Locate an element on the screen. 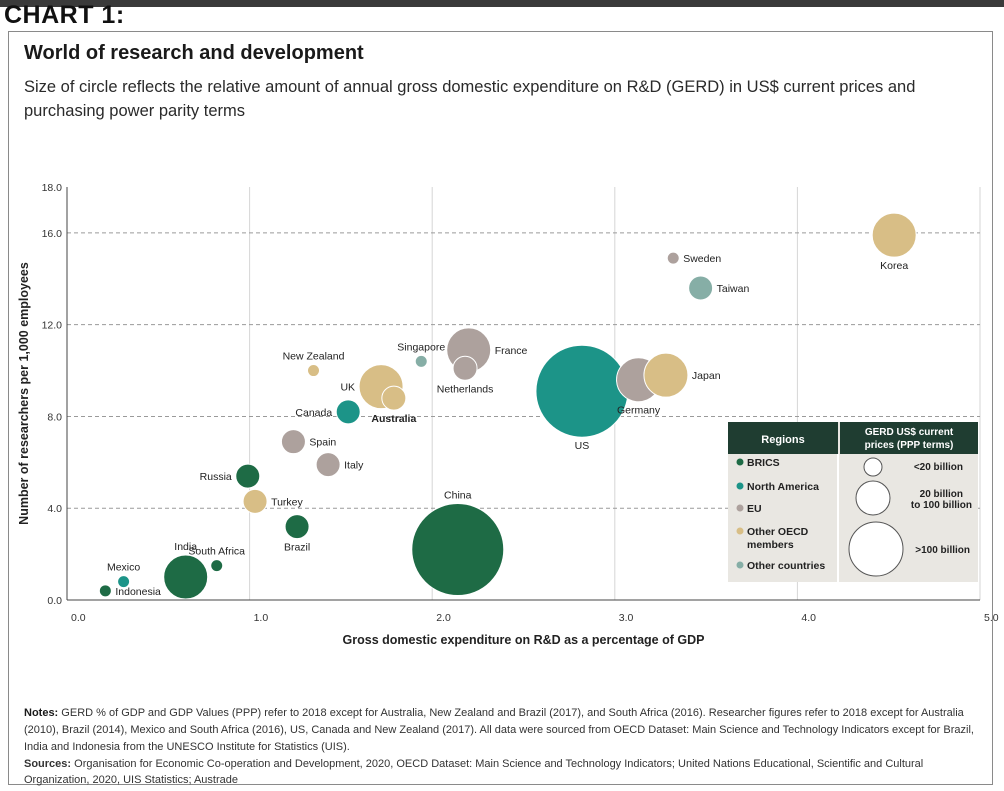 The image size is (1004, 791). bubble-mexico is located at coordinates (124, 582).